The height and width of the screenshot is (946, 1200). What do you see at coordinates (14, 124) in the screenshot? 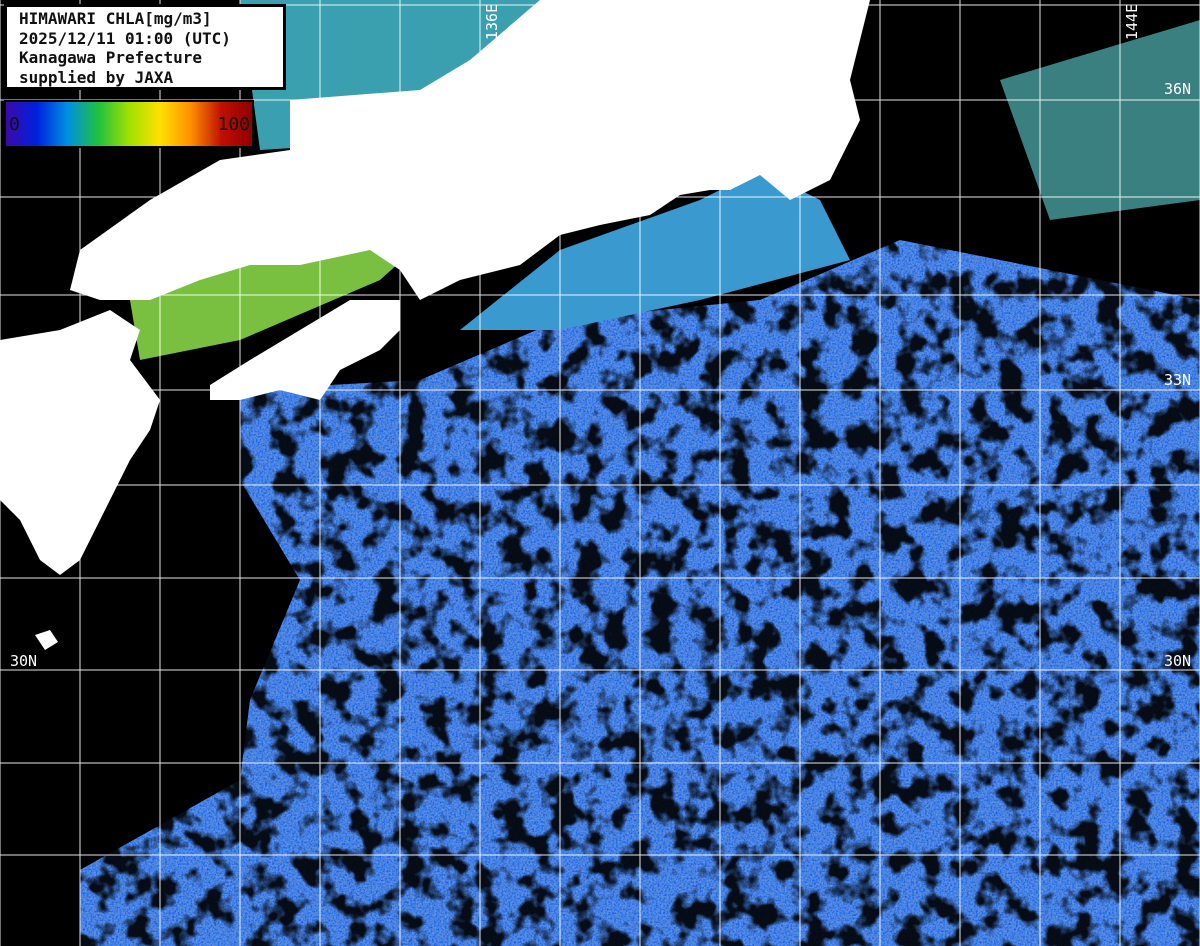
I see `scale-min-label: 0` at bounding box center [14, 124].